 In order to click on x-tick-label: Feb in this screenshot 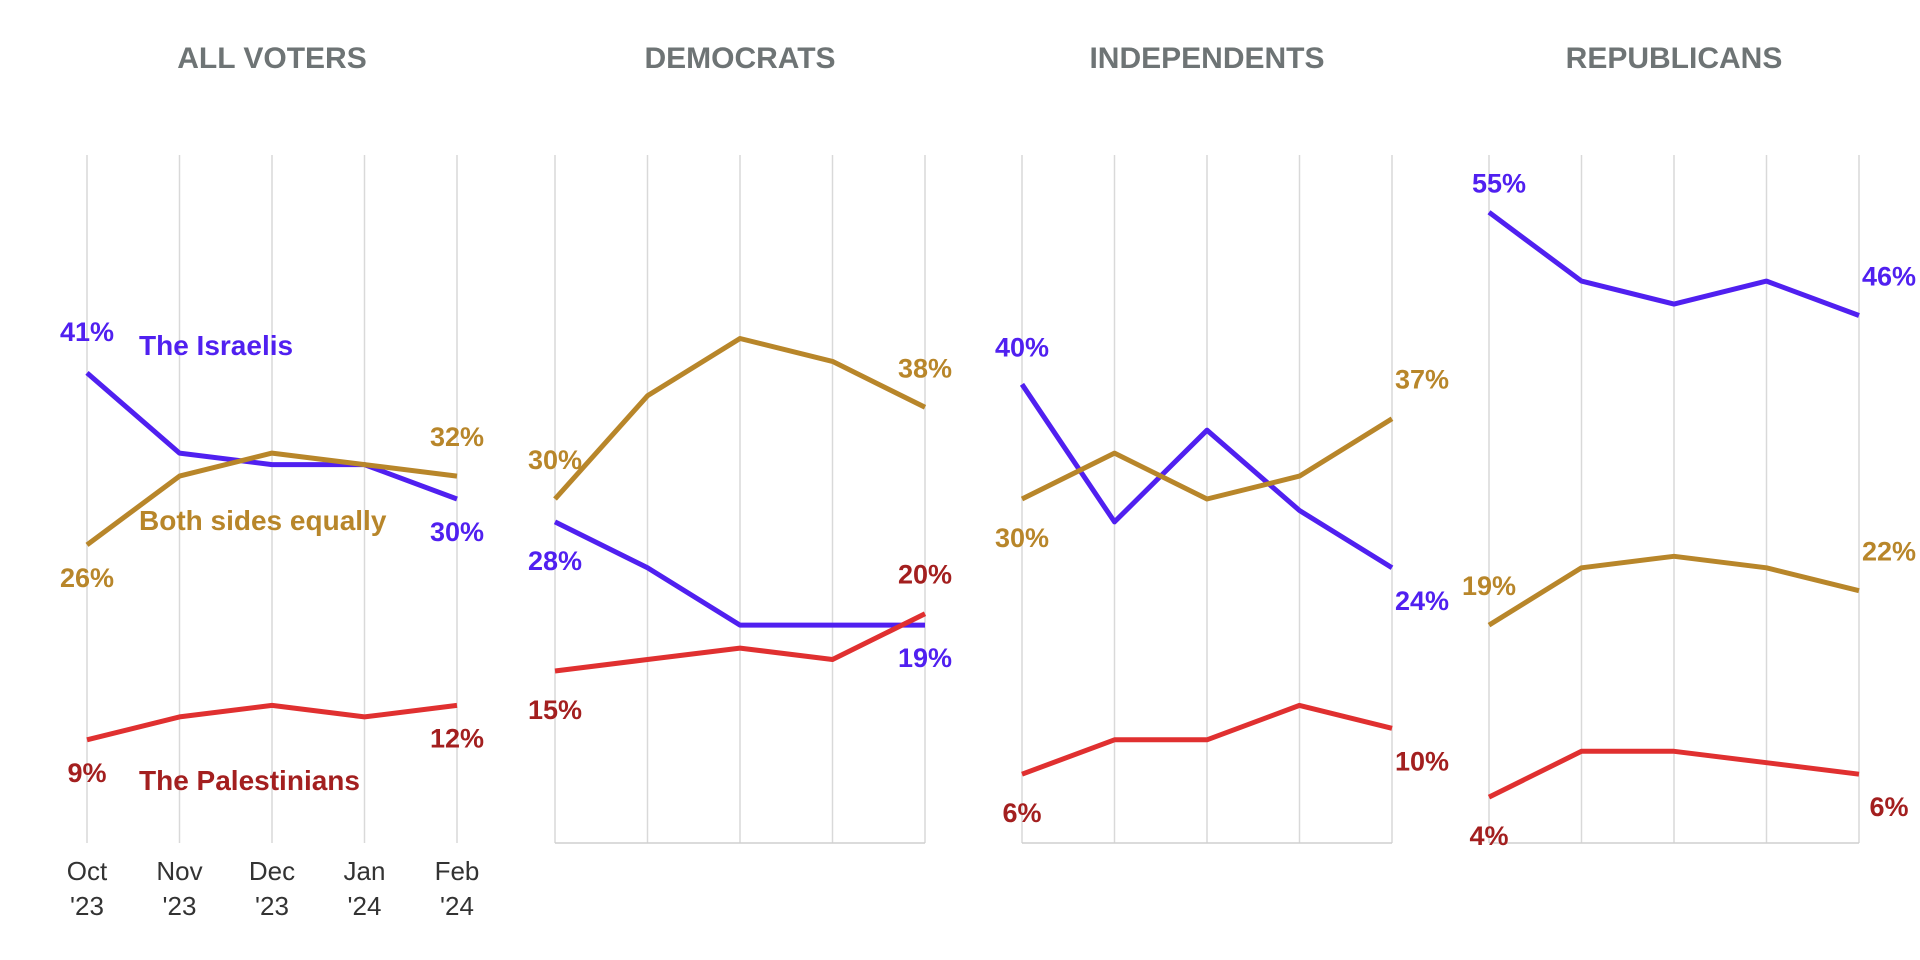, I will do `click(457, 871)`.